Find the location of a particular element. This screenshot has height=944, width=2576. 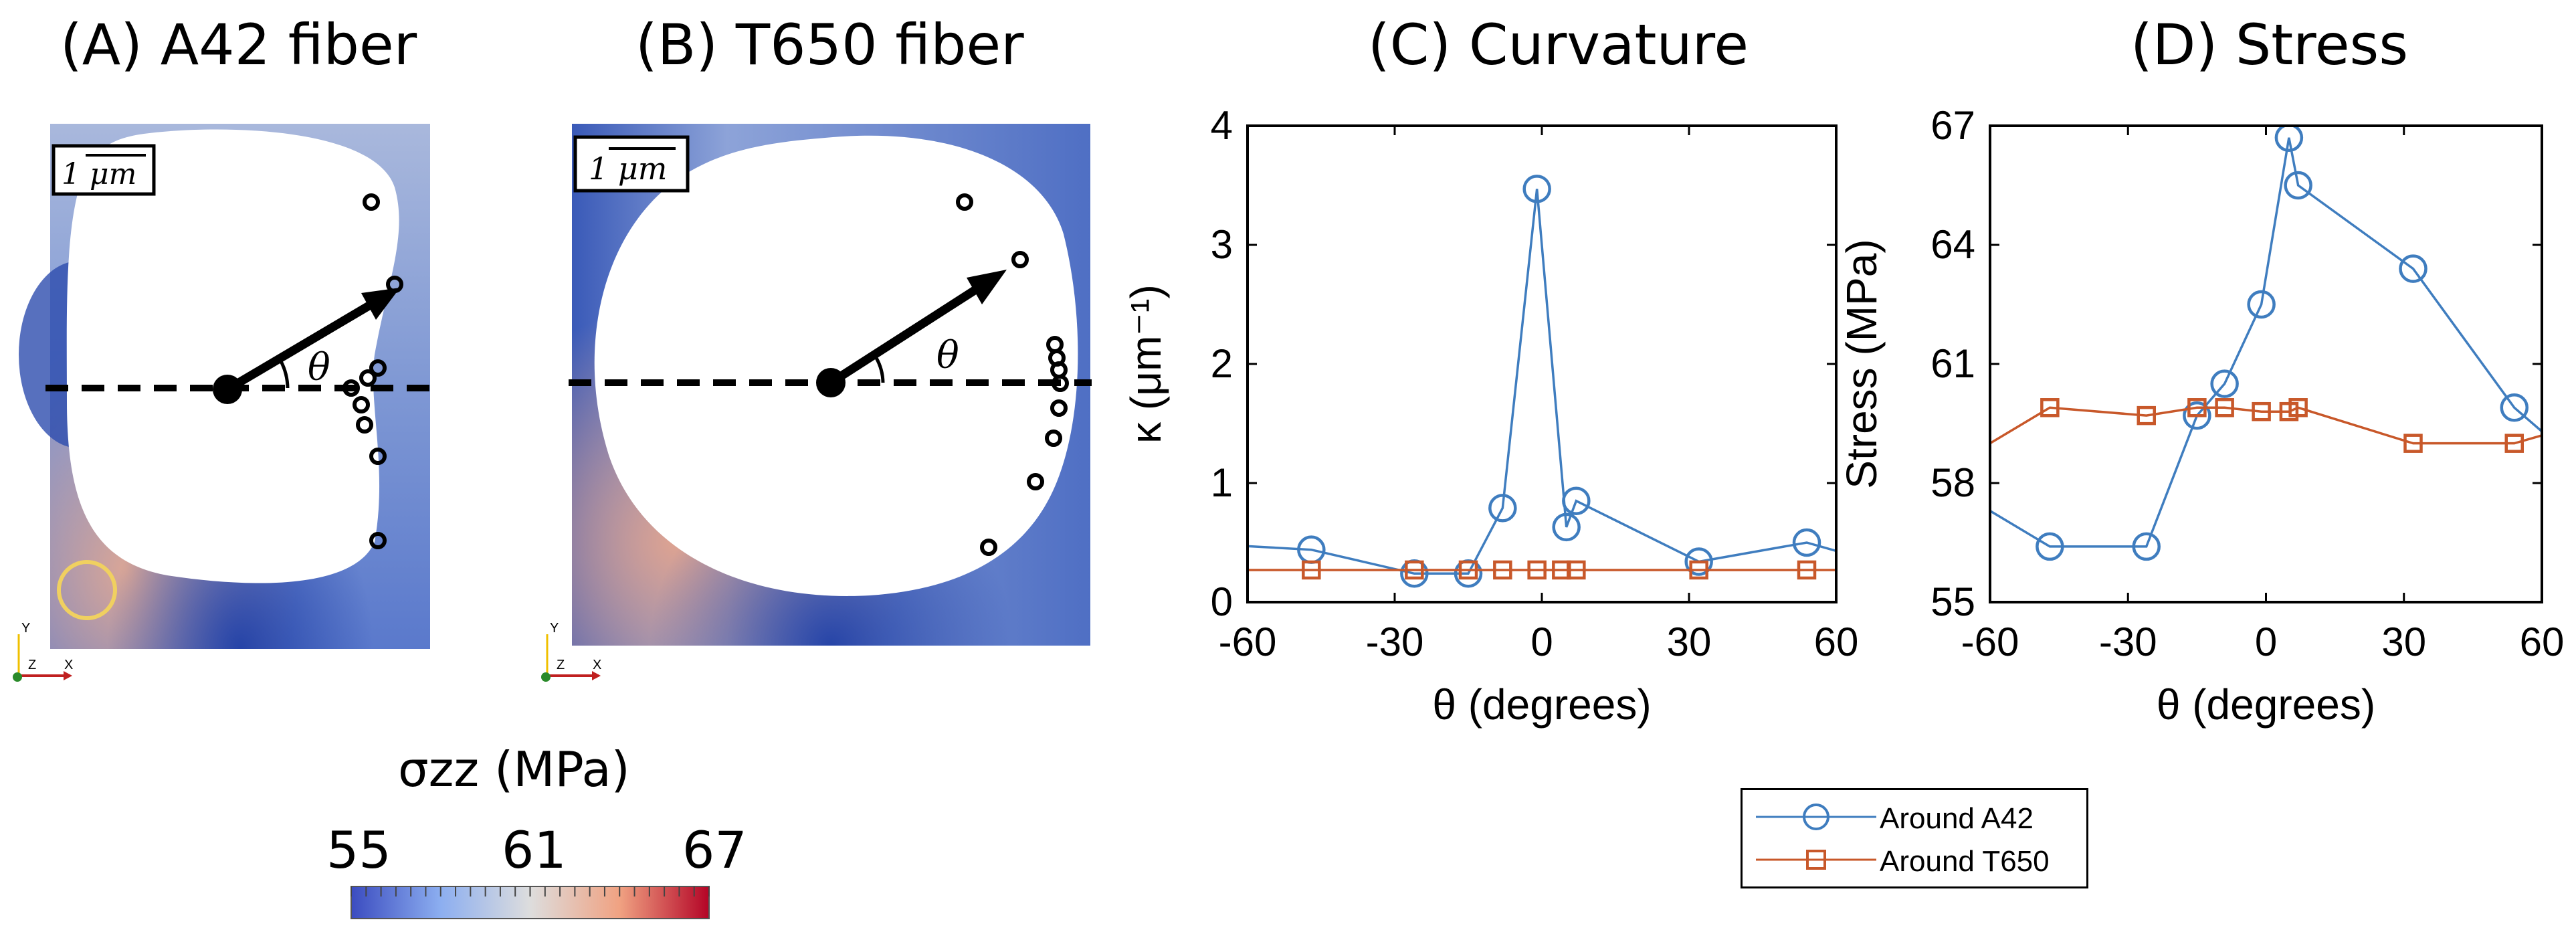

a-axis-triad: Y Z X is located at coordinates (43, 651).